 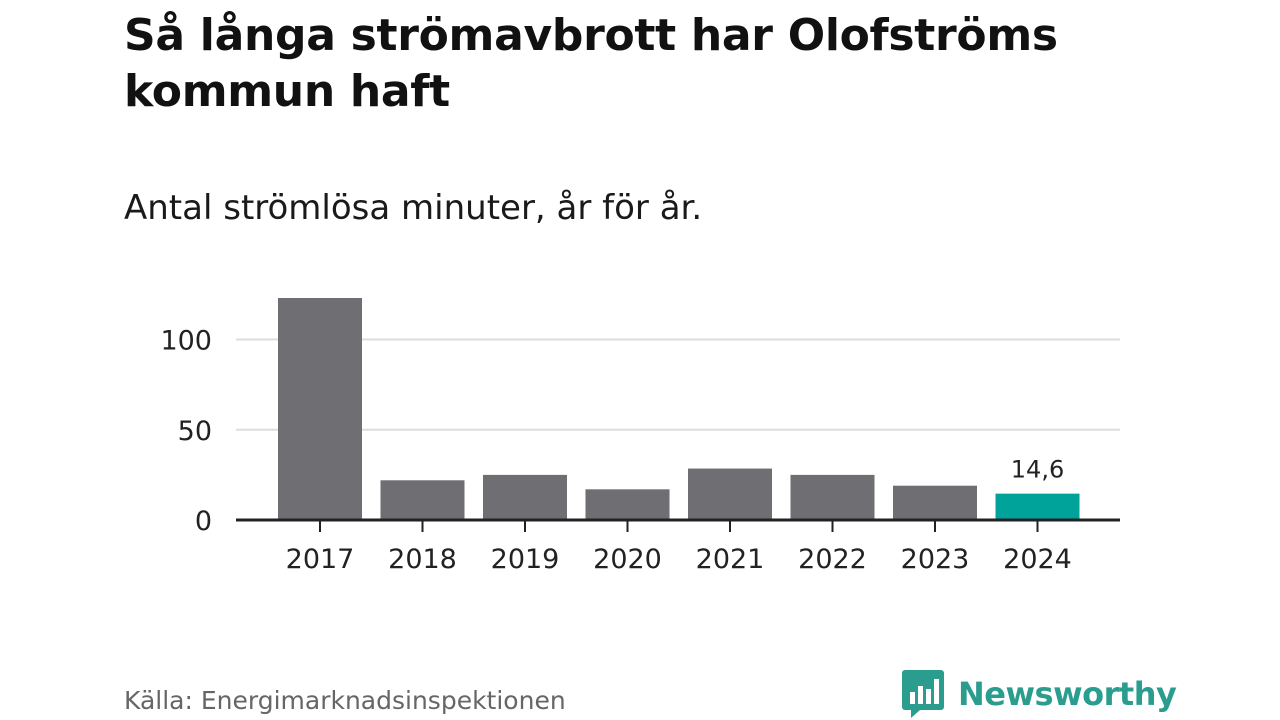 What do you see at coordinates (627, 559) in the screenshot?
I see `x-tick-label: 2020` at bounding box center [627, 559].